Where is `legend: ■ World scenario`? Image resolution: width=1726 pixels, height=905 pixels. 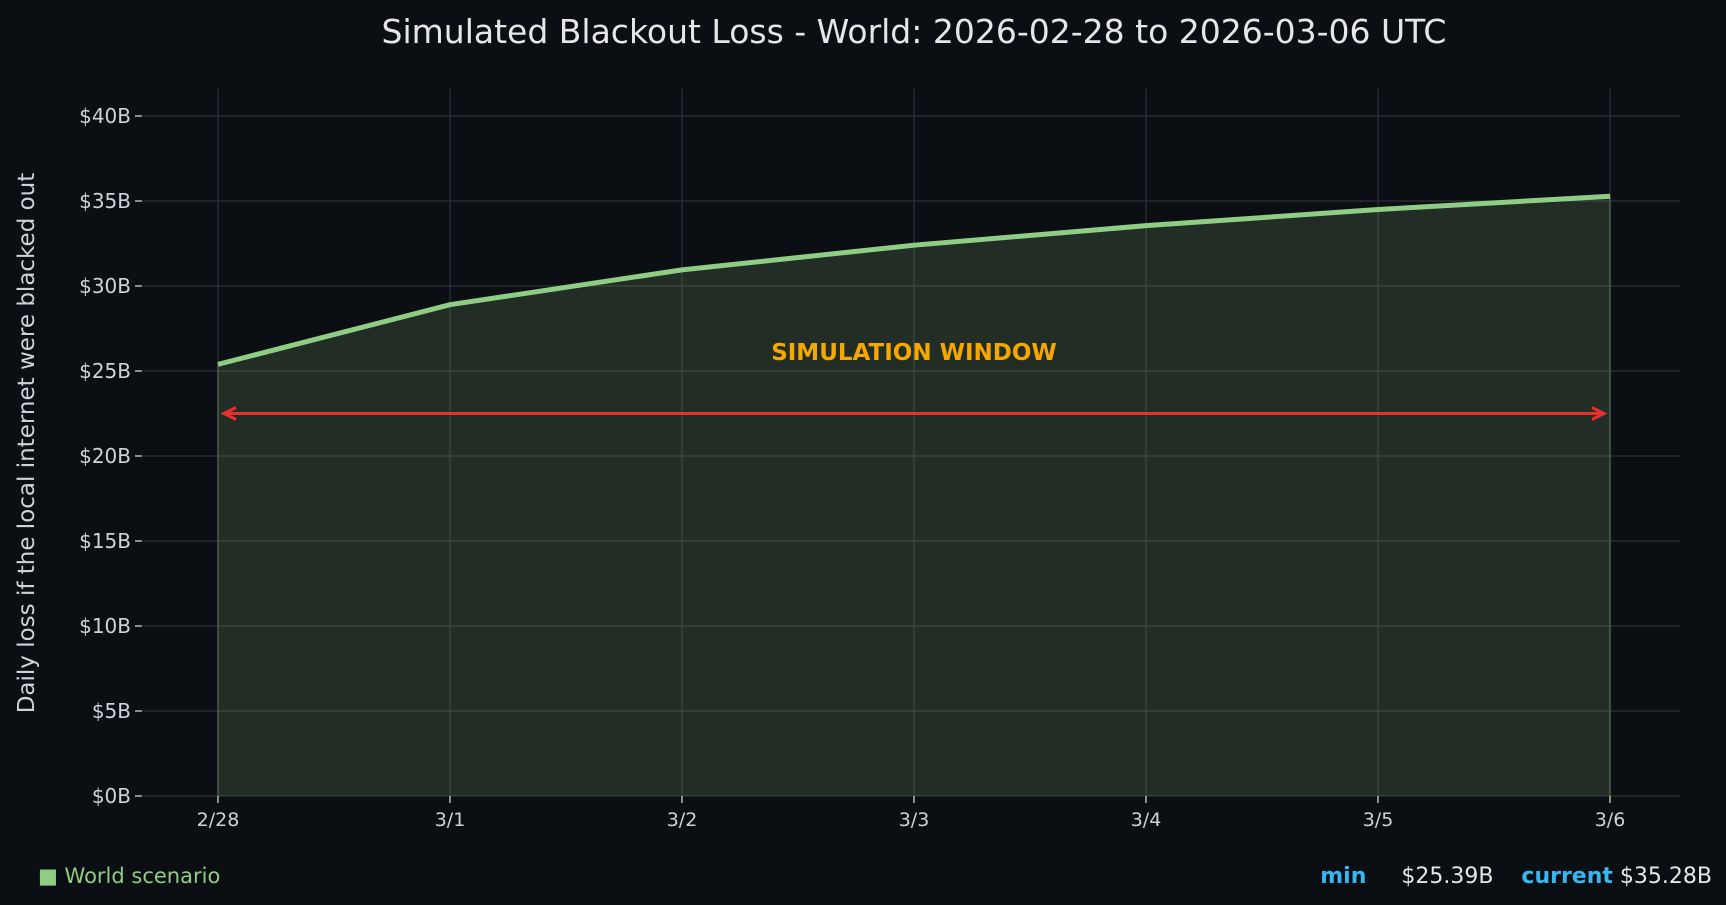 legend: ■ World scenario is located at coordinates (129, 876).